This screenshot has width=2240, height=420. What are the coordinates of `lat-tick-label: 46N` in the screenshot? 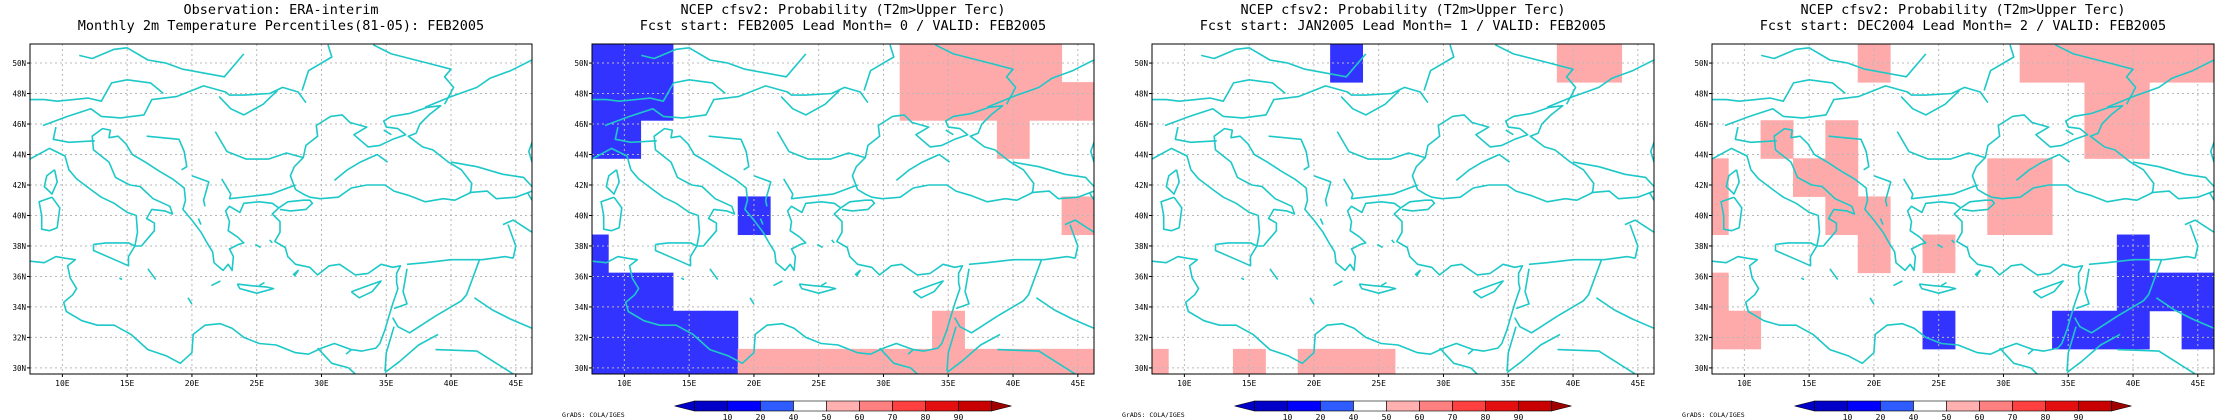 It's located at (581, 124).